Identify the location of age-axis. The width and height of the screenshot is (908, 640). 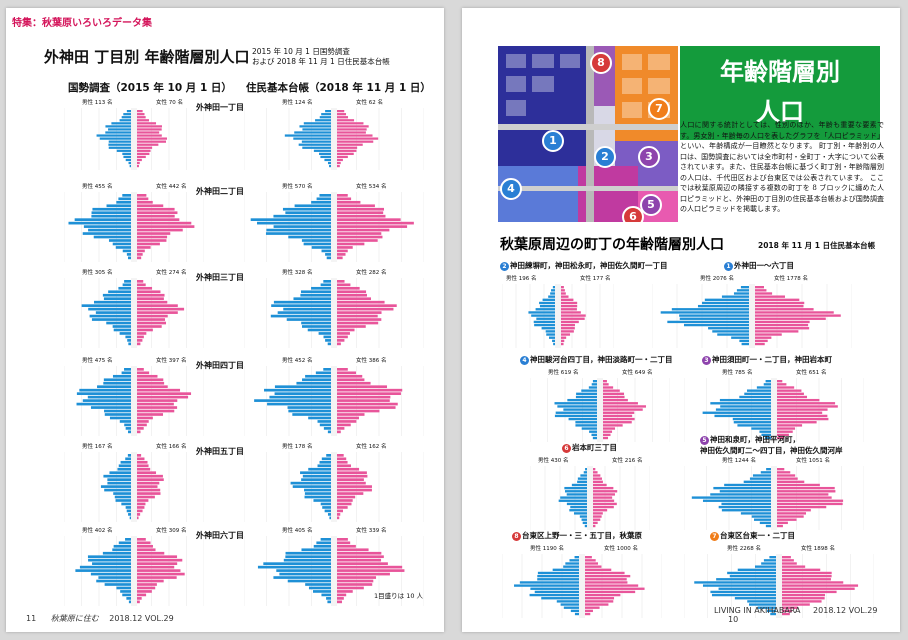
(334, 313).